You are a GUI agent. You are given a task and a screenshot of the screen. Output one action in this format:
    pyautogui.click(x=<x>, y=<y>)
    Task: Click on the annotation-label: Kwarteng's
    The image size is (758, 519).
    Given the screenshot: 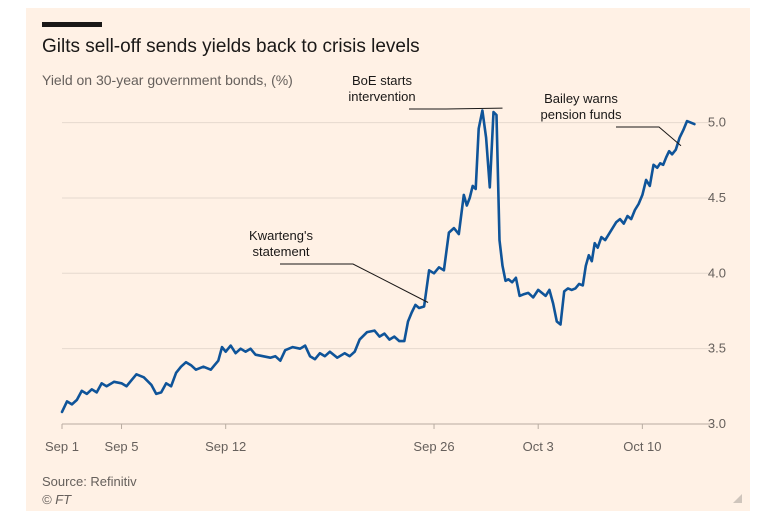 What is the action you would take?
    pyautogui.click(x=281, y=235)
    